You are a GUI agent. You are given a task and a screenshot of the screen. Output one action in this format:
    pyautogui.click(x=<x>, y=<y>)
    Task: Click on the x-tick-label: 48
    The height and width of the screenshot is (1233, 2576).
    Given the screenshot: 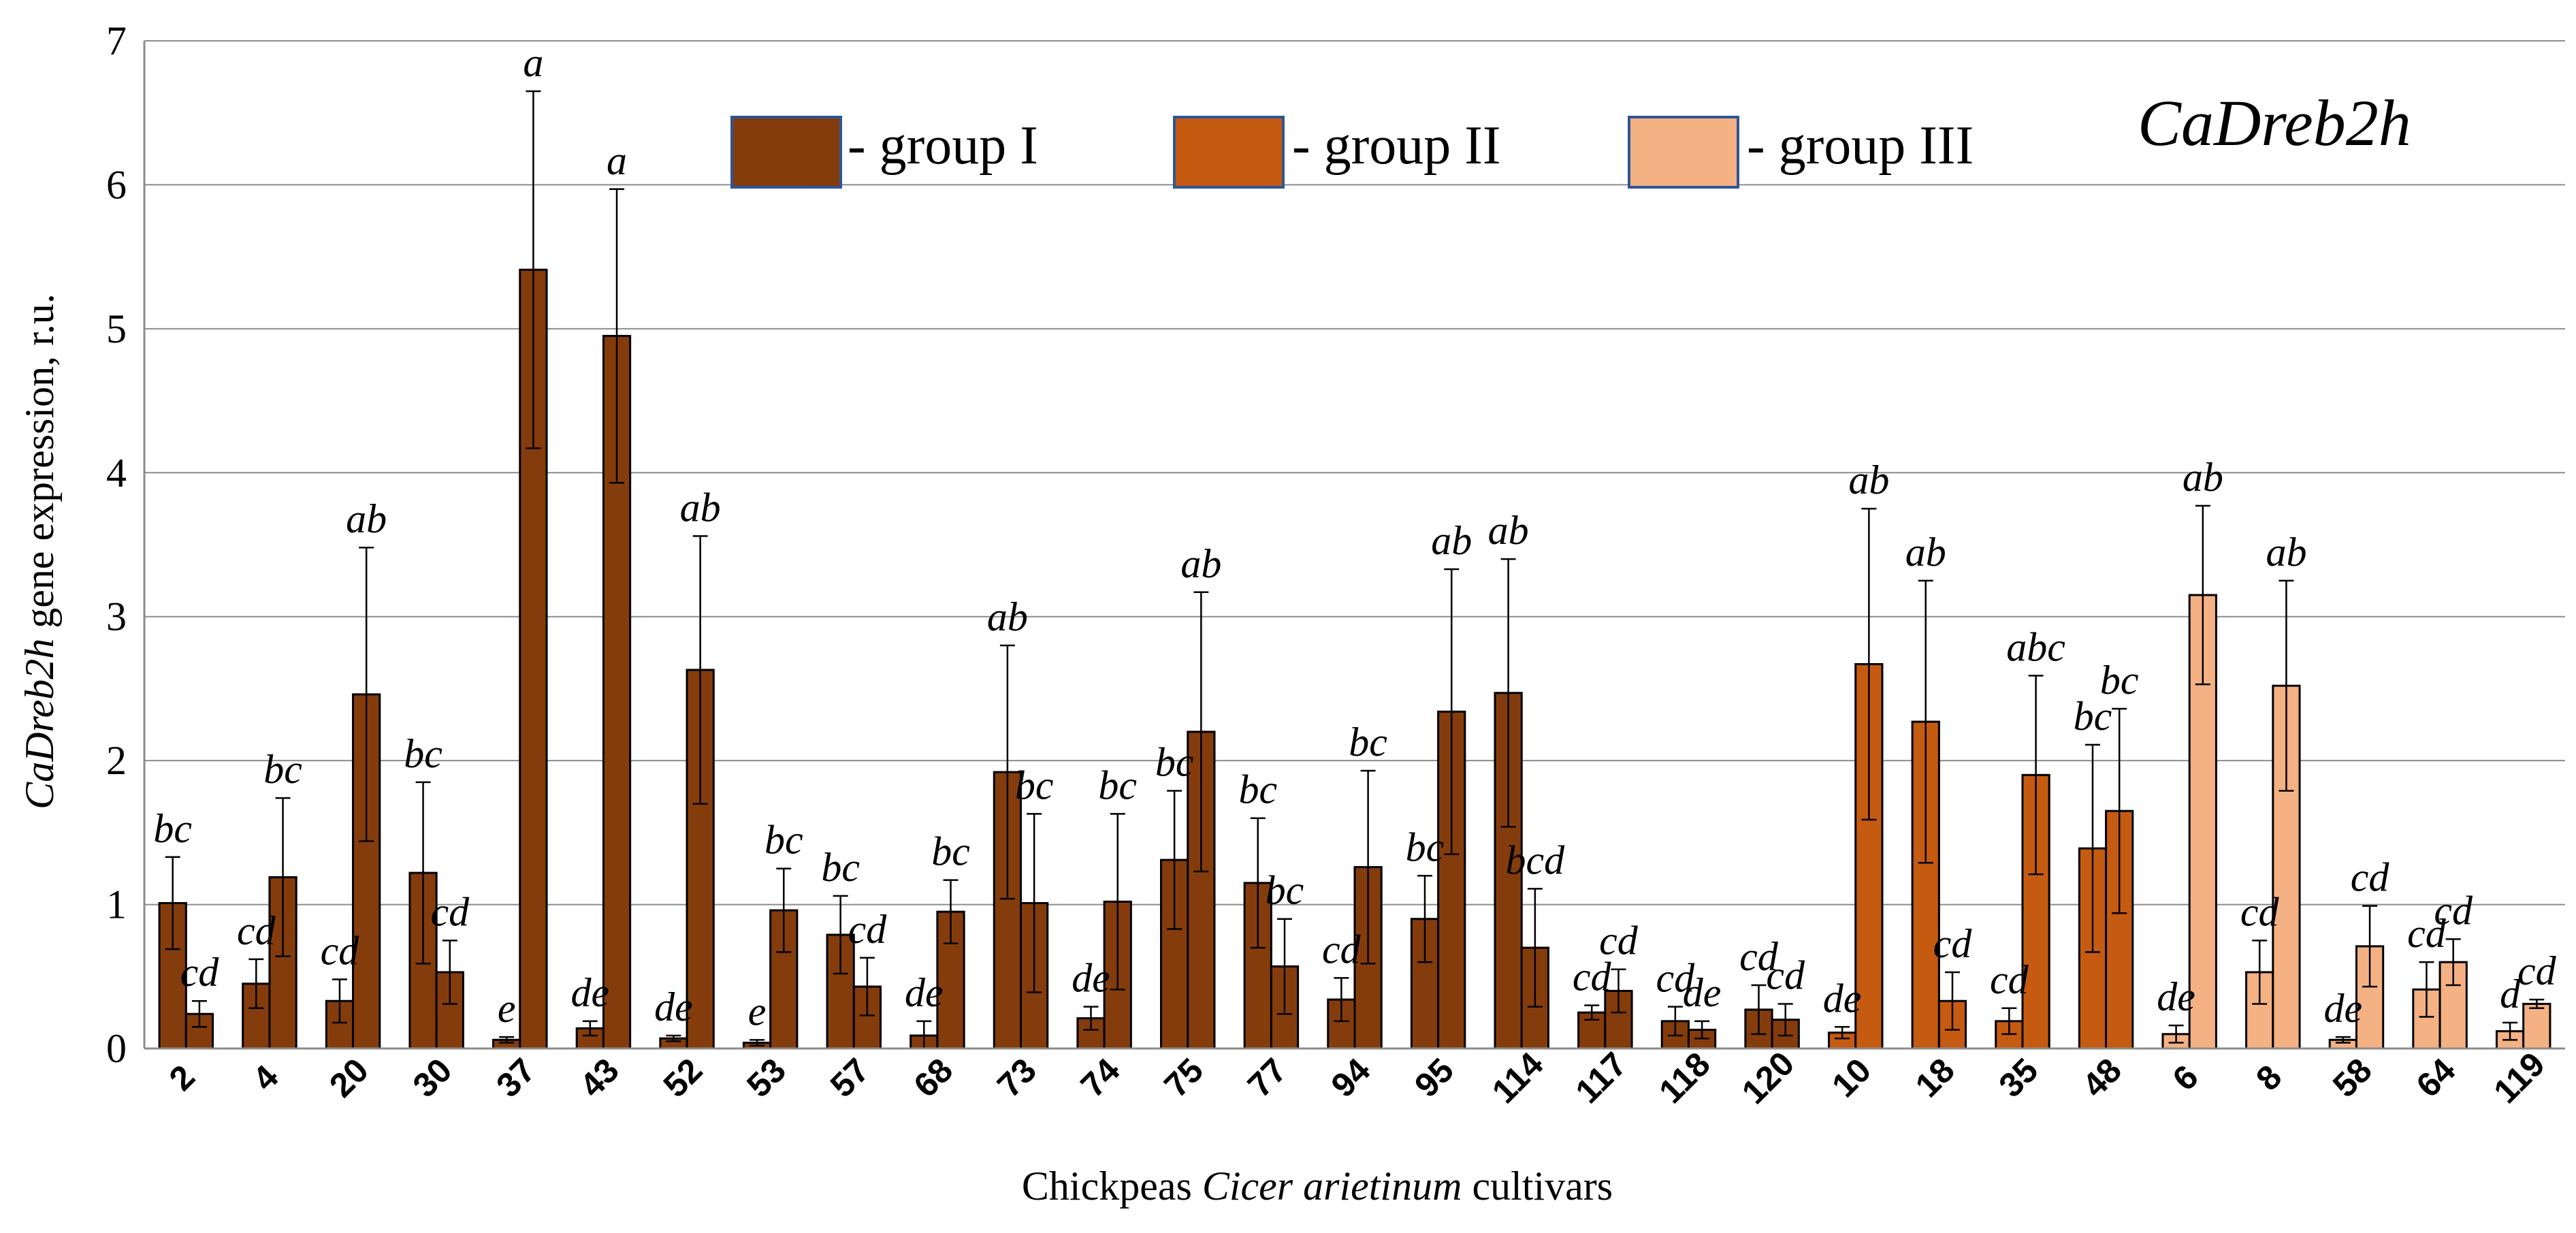 What is the action you would take?
    pyautogui.click(x=2102, y=1078)
    